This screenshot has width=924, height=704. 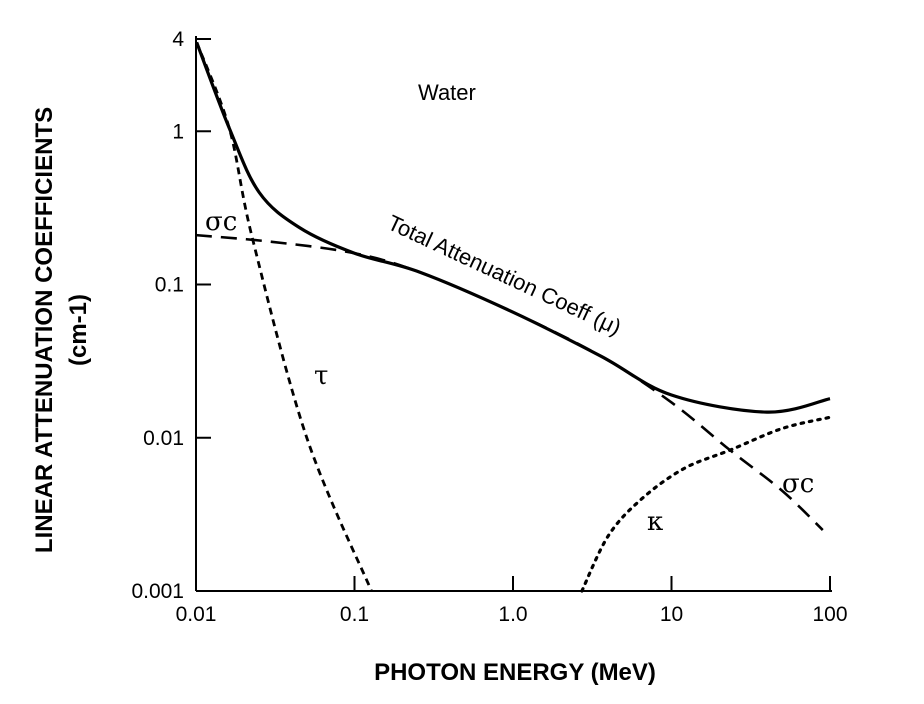 I want to click on compton-label-left: σc, so click(x=221, y=222).